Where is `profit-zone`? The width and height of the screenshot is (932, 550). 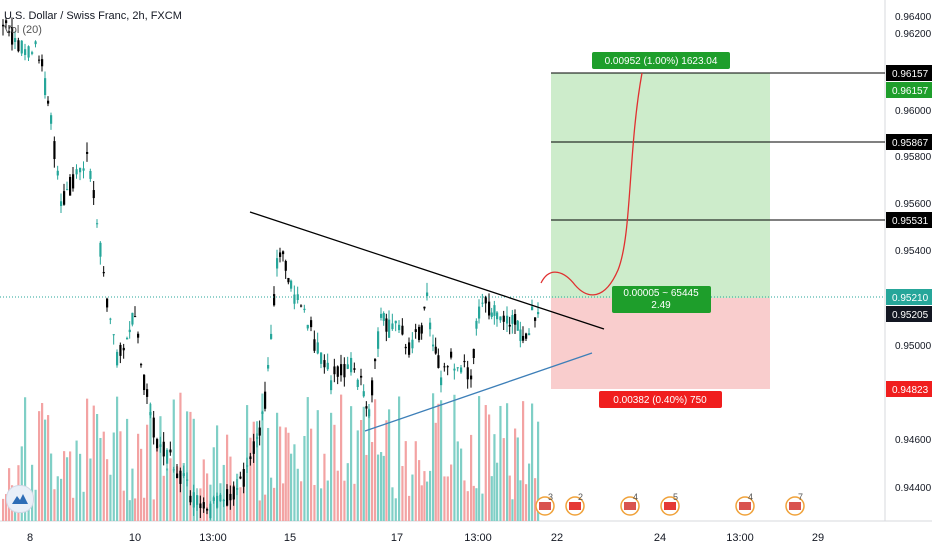
profit-zone is located at coordinates (660, 185).